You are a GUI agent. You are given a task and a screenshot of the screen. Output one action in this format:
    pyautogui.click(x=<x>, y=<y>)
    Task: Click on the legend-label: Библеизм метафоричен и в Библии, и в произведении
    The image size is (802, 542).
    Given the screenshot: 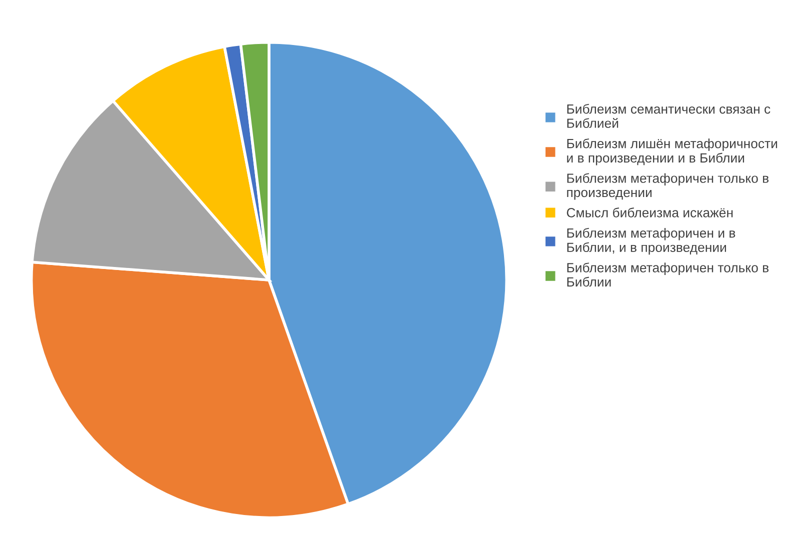 What is the action you would take?
    pyautogui.click(x=651, y=241)
    